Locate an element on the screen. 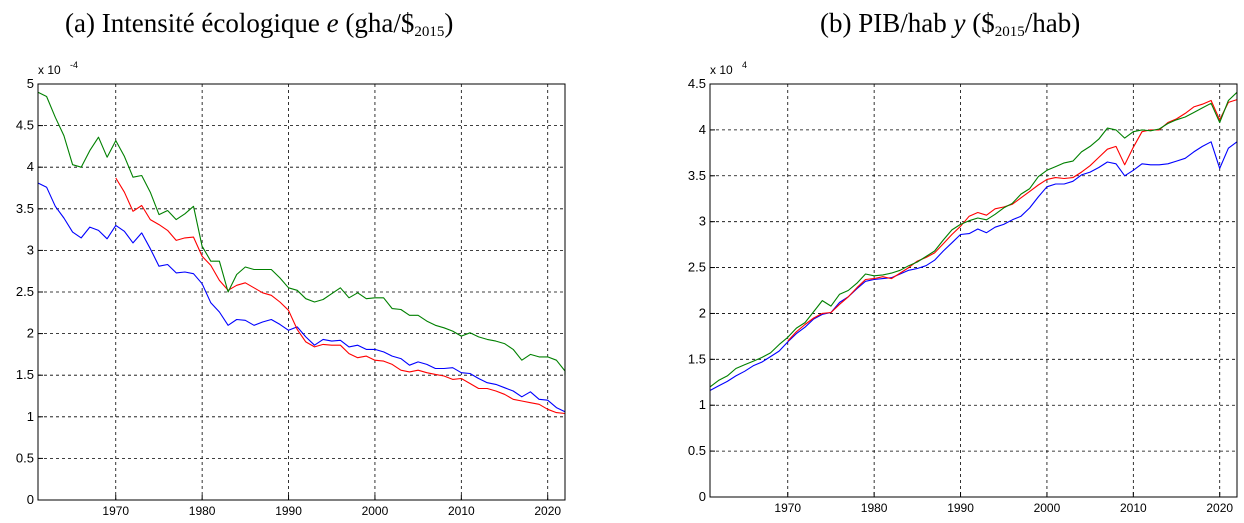 The width and height of the screenshot is (1244, 523). chart-b-xtick-label-1990: 1990 is located at coordinates (960, 508).